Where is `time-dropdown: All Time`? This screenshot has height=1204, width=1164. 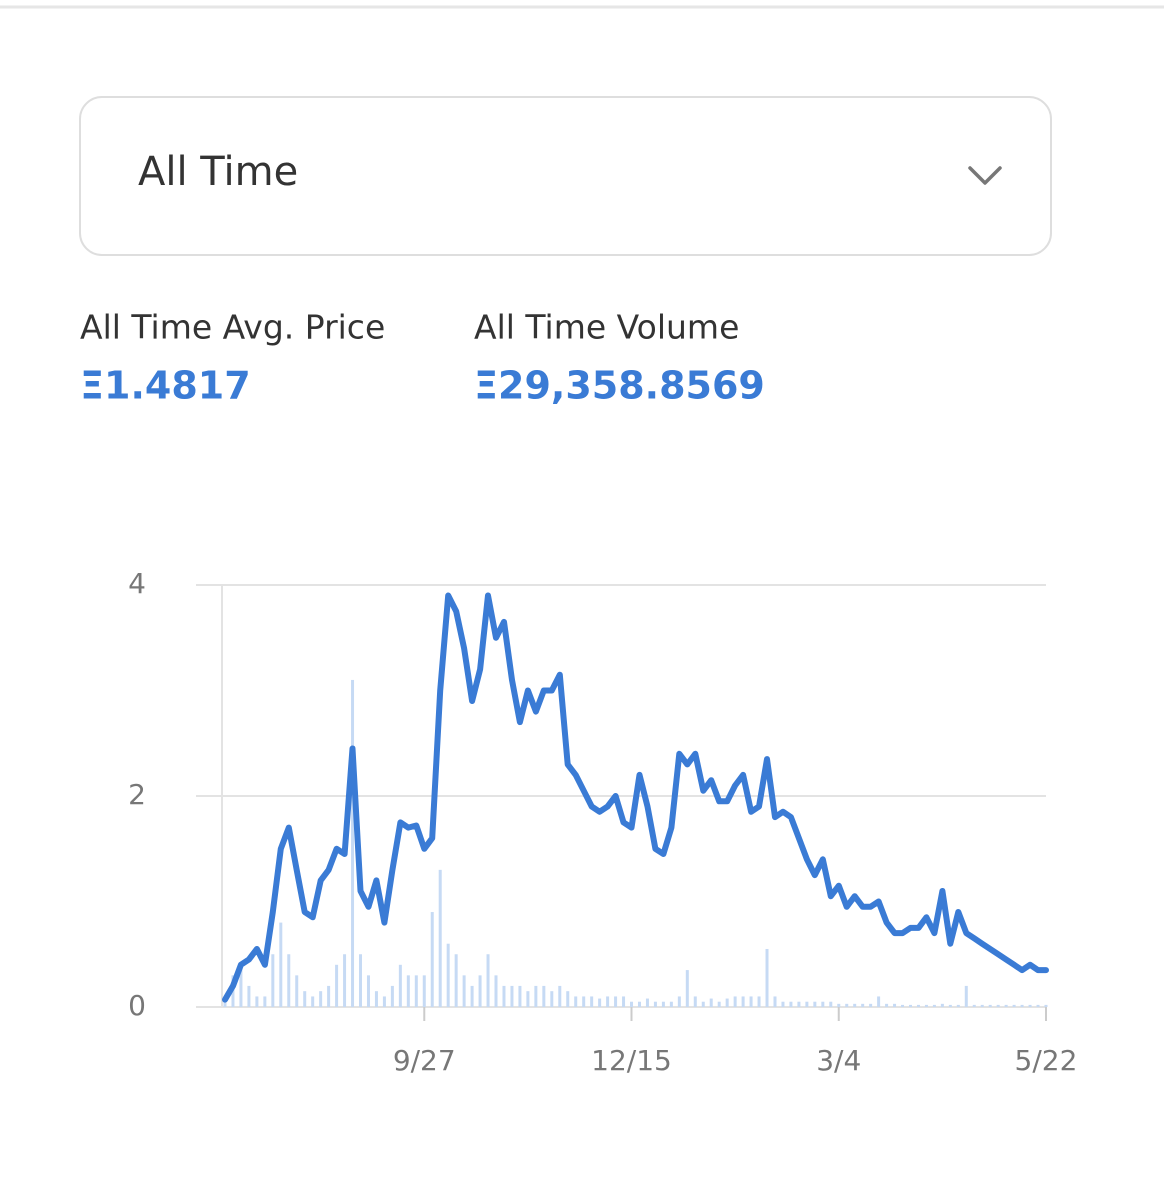
time-dropdown: All Time is located at coordinates (565, 176).